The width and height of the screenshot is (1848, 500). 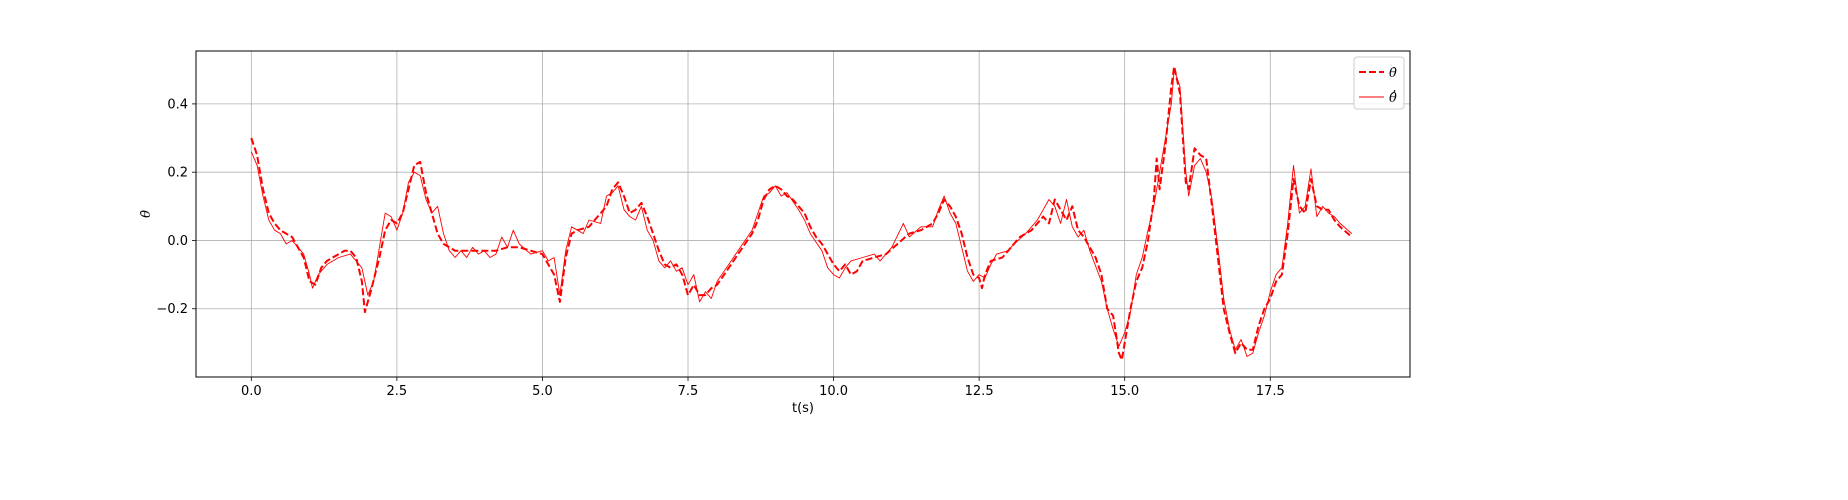 What do you see at coordinates (542, 391) in the screenshot?
I see `x-tick-label: 5.0` at bounding box center [542, 391].